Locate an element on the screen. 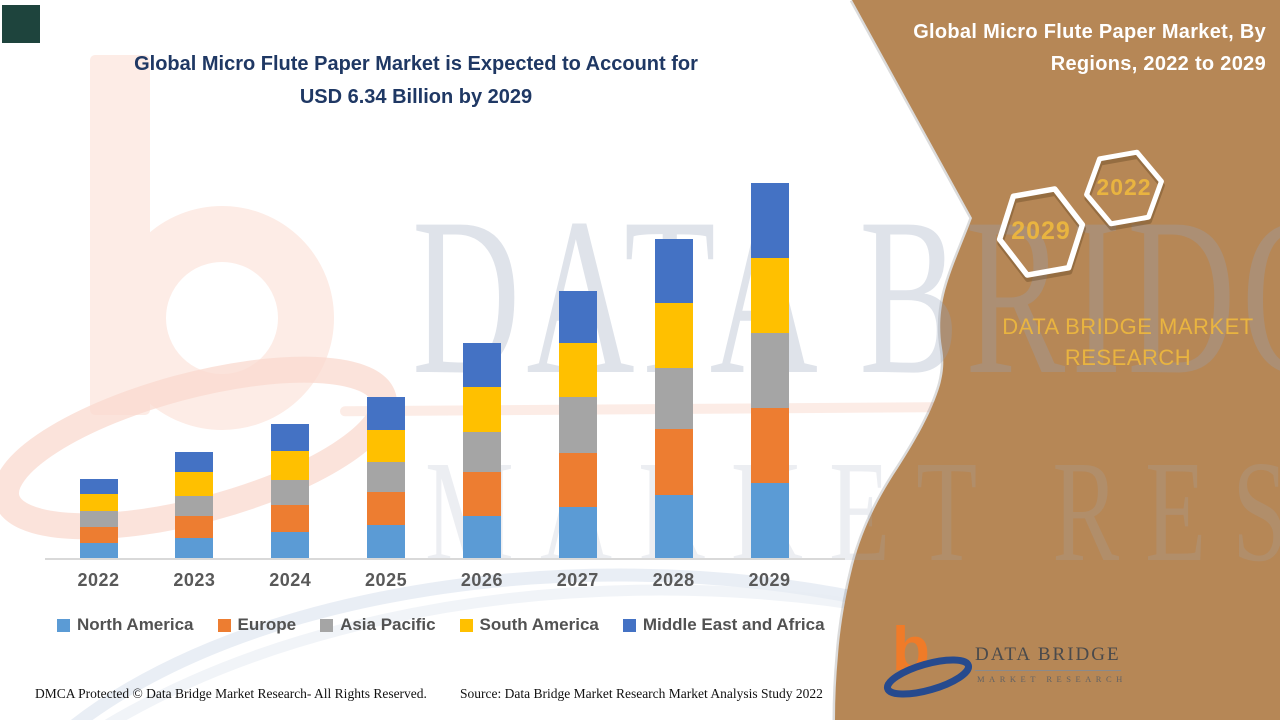 This screenshot has height=720, width=1280. bar-2028 is located at coordinates (673, 398).